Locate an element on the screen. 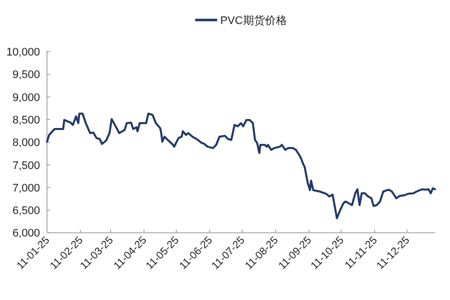  y-tick-label: 8,000 is located at coordinates (26, 143).